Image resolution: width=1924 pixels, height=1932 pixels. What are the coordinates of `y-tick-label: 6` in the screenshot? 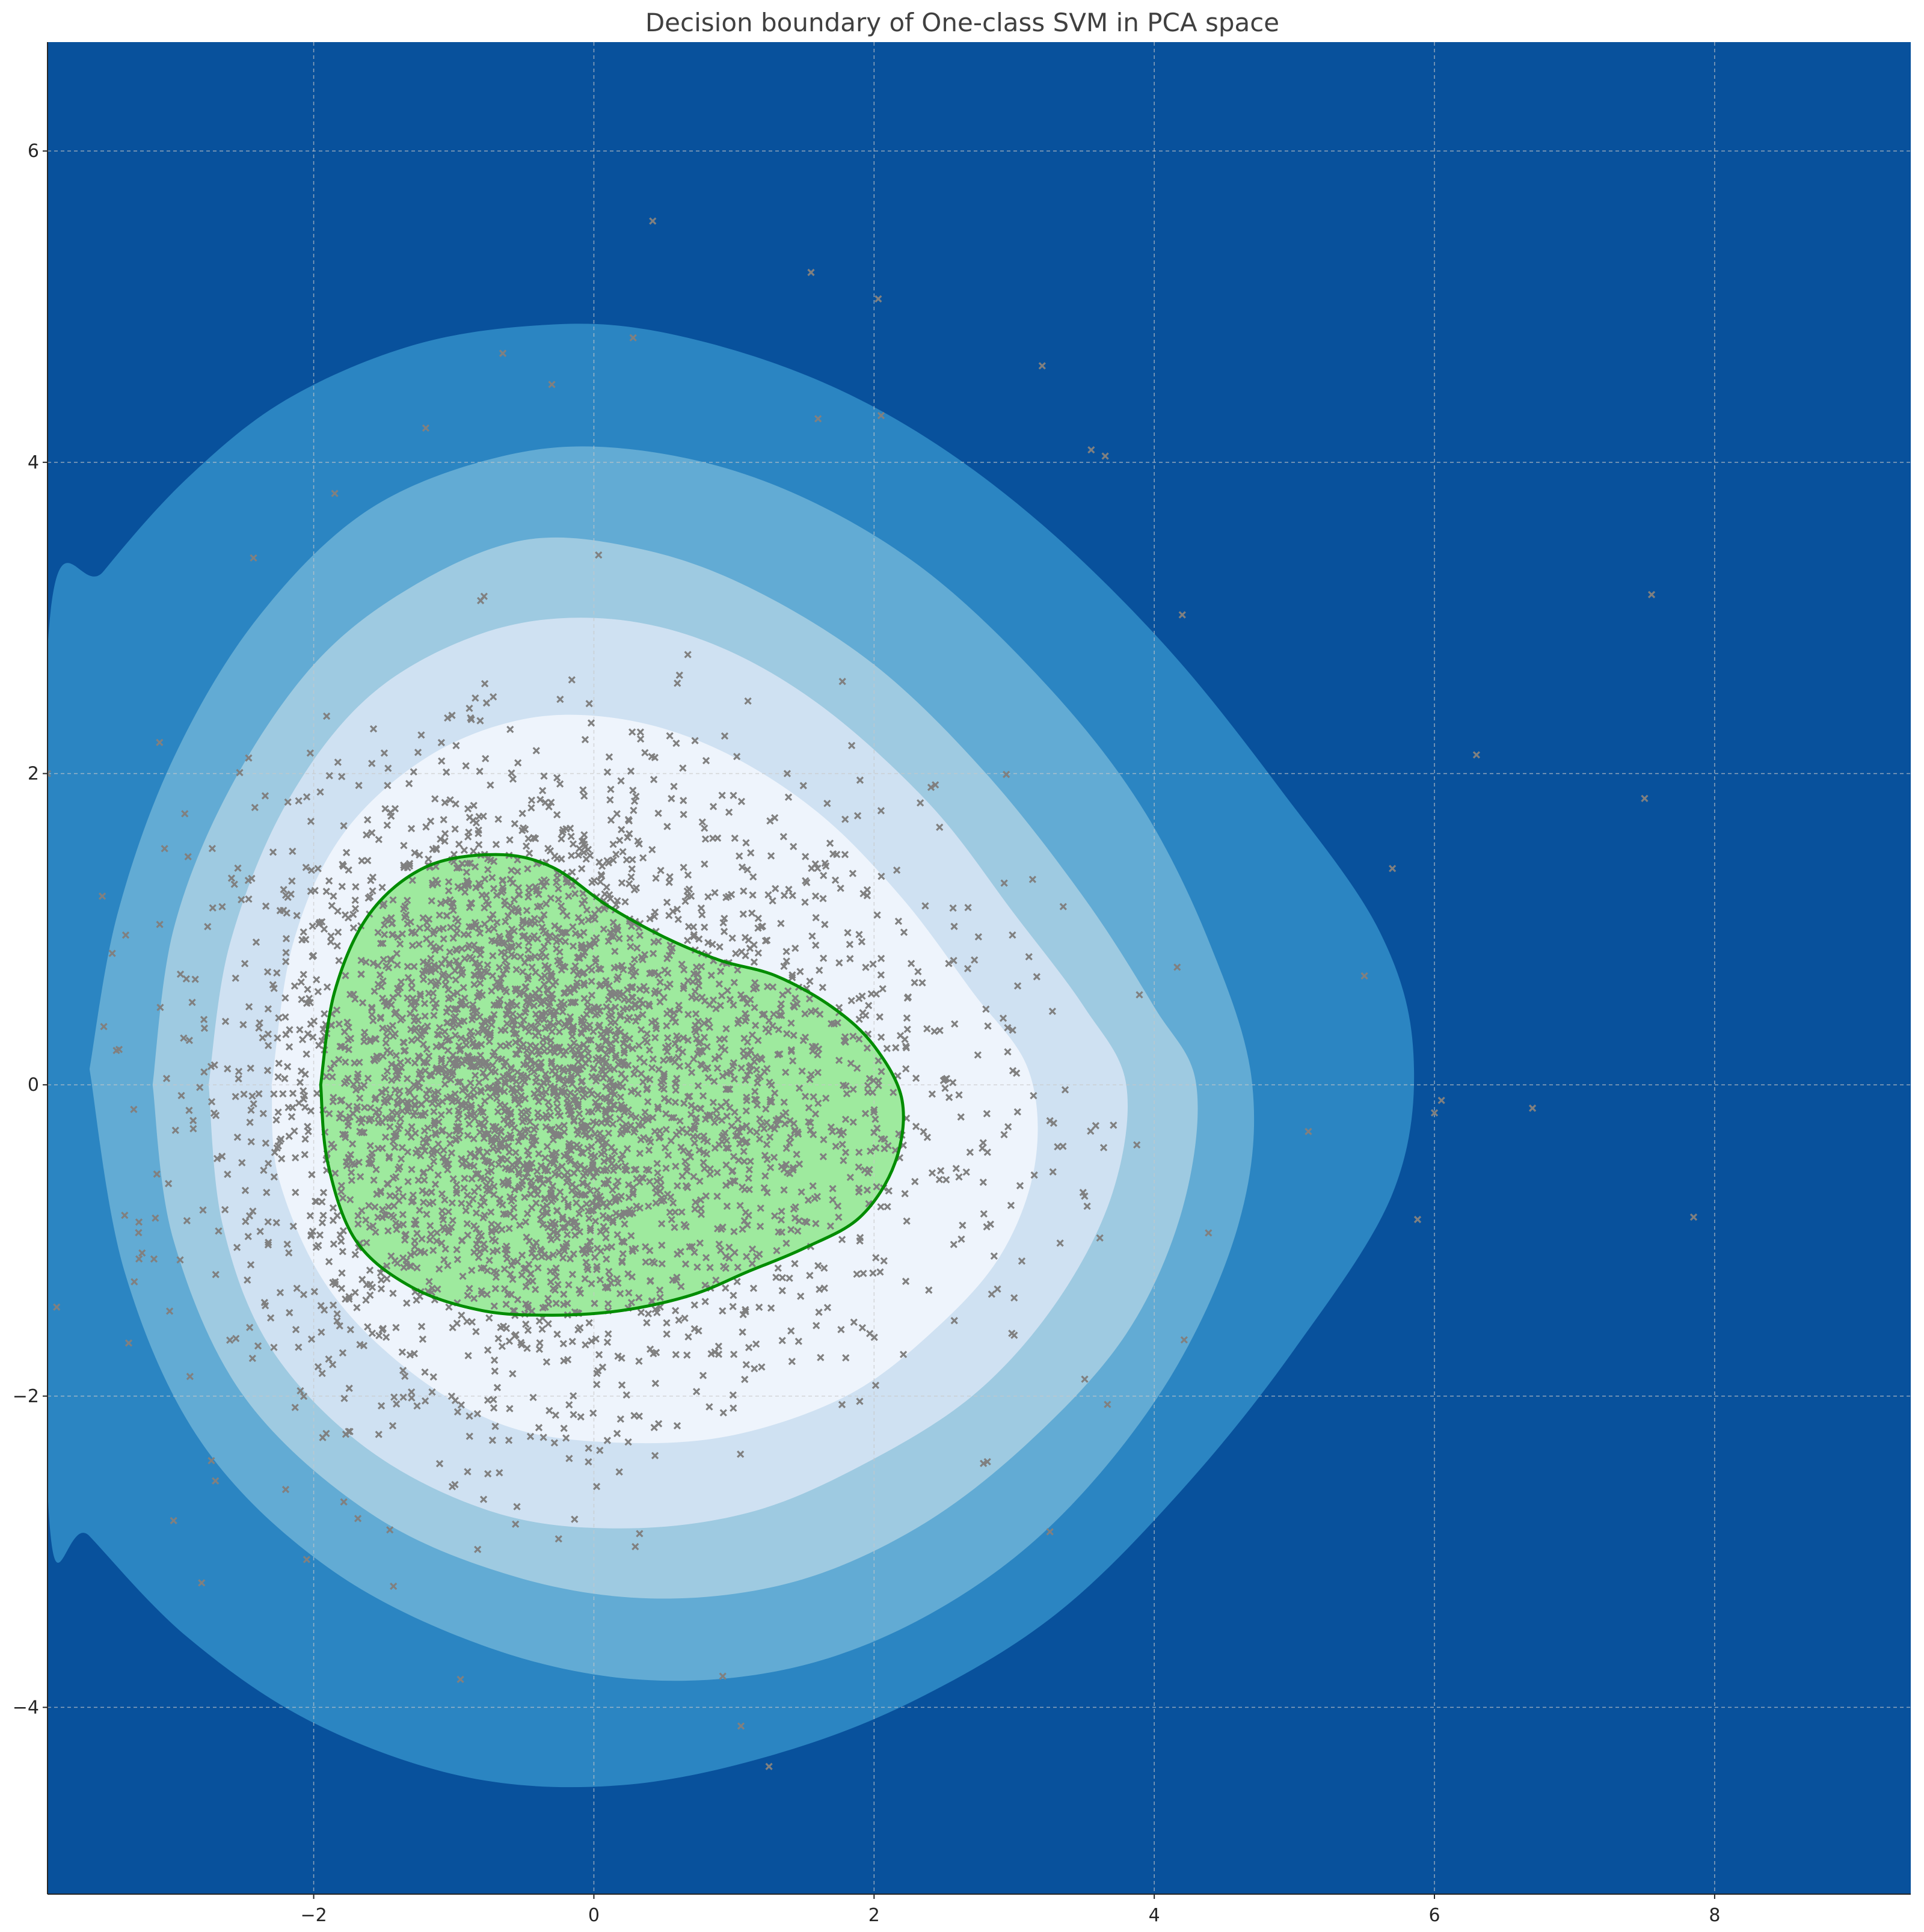 It's located at (33, 151).